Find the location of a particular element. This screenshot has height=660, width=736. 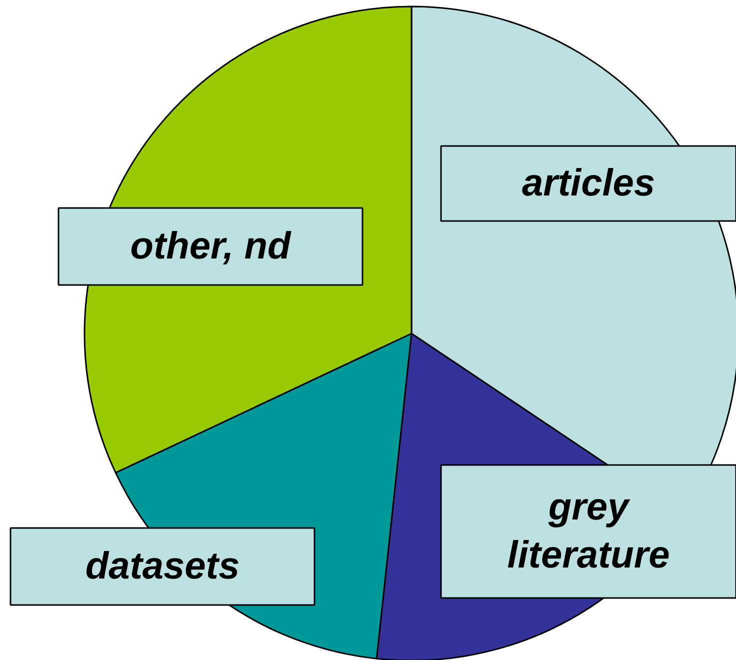

slice-label: datasets is located at coordinates (162, 567).